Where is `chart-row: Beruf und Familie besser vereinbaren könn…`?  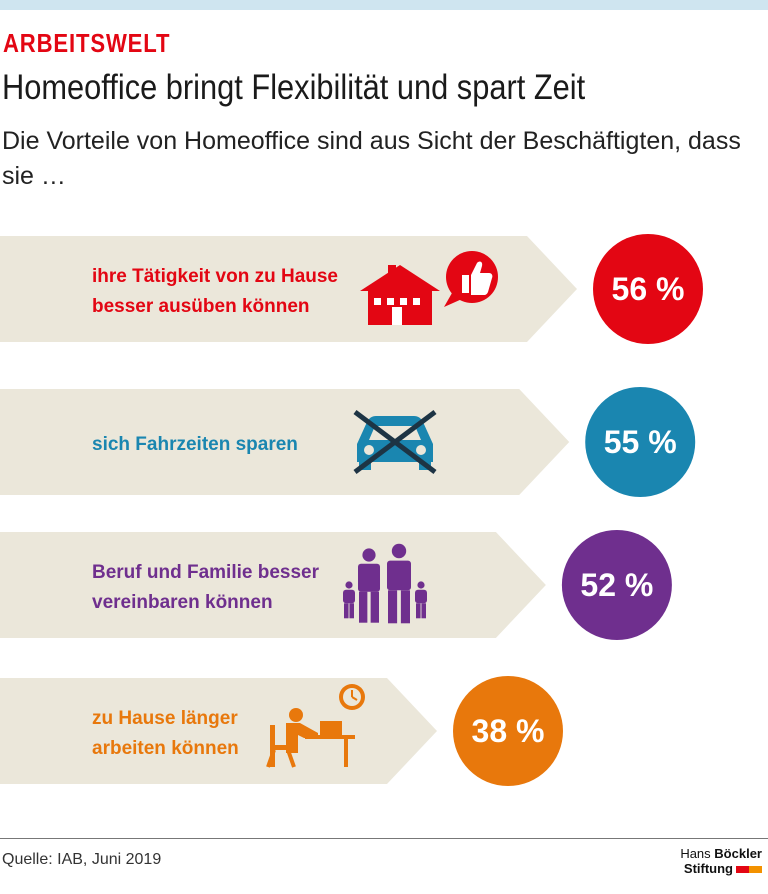 chart-row: Beruf und Familie besser vereinbaren könn… is located at coordinates (336, 585).